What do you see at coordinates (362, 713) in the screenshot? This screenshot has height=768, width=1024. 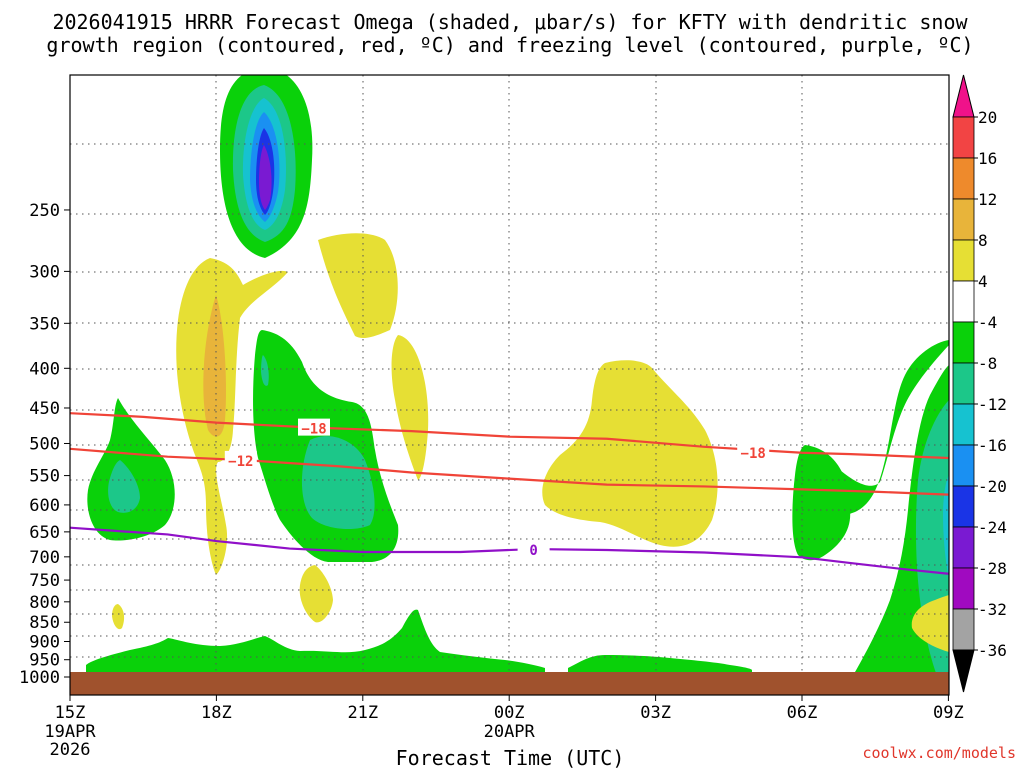 I see `x-tick-label: 21Z` at bounding box center [362, 713].